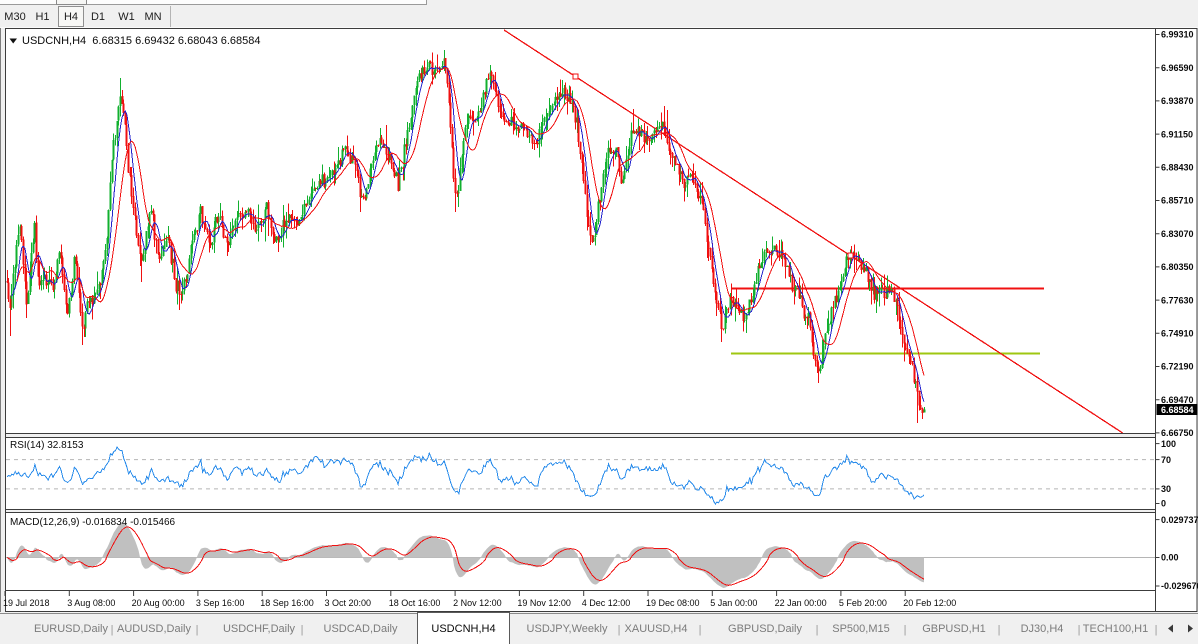  I want to click on svg-text: 3 Aug 08:00, so click(91, 603).